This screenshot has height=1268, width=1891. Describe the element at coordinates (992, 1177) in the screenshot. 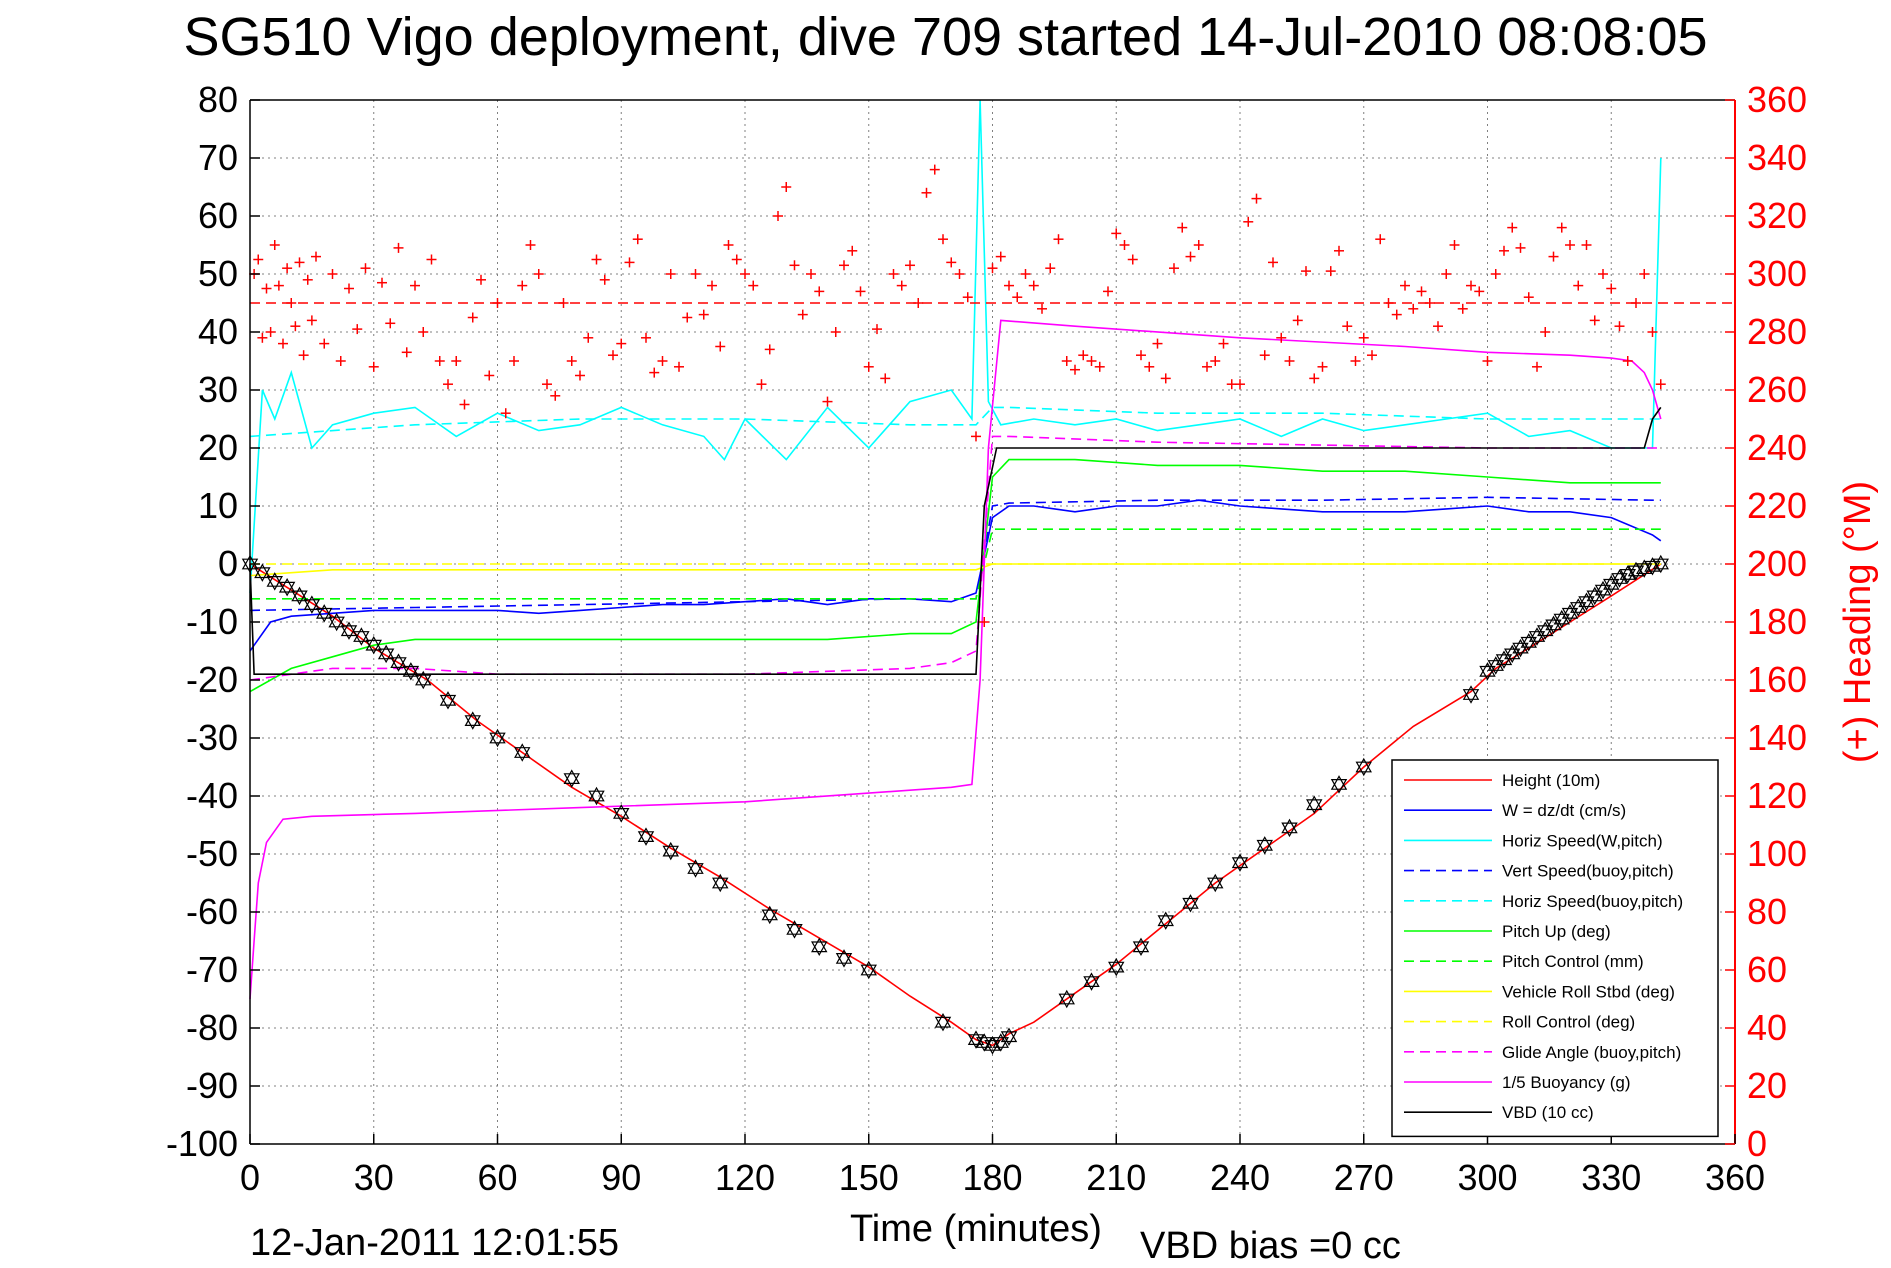

I see `x-tick-label: 180` at that location.